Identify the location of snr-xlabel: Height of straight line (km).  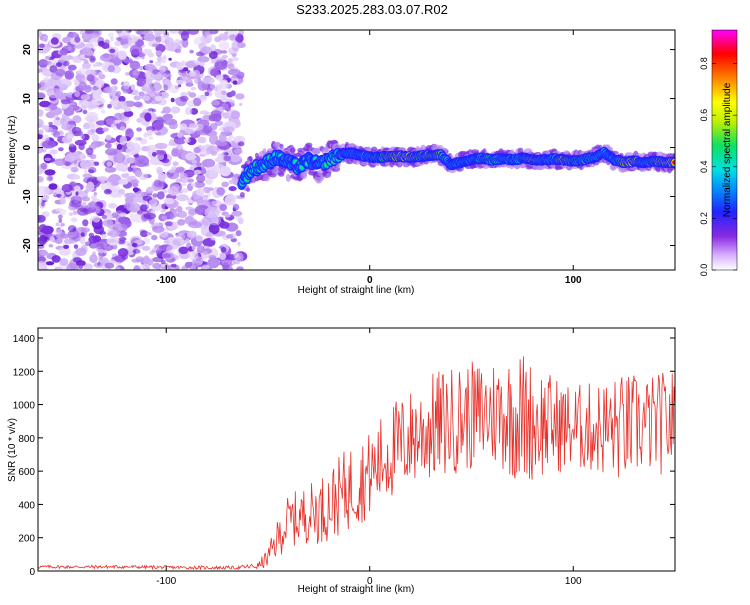
(356, 589).